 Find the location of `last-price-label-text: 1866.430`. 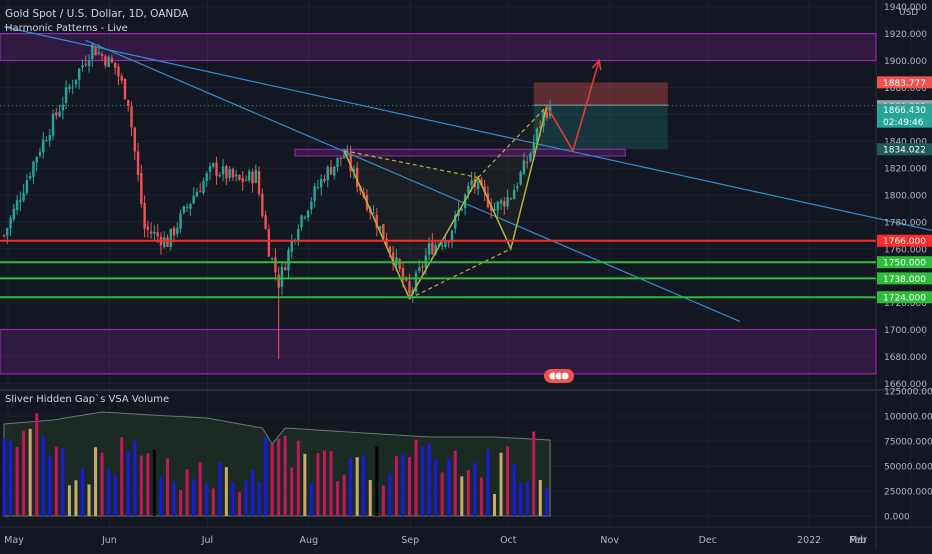

last-price-label-text: 1866.430 is located at coordinates (904, 111).